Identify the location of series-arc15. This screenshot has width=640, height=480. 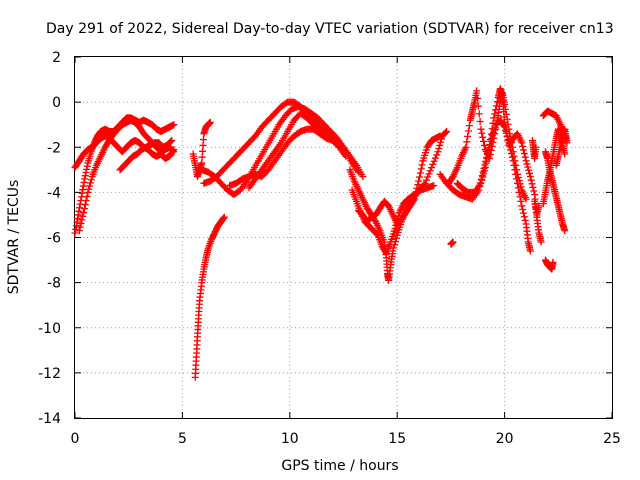
(487, 145).